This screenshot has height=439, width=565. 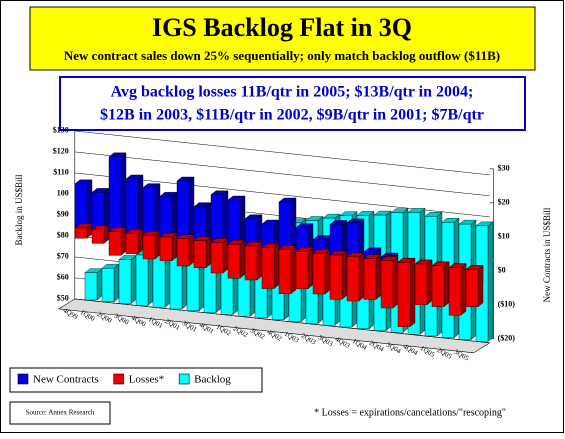 What do you see at coordinates (63, 298) in the screenshot?
I see `y-tick-label: $50` at bounding box center [63, 298].